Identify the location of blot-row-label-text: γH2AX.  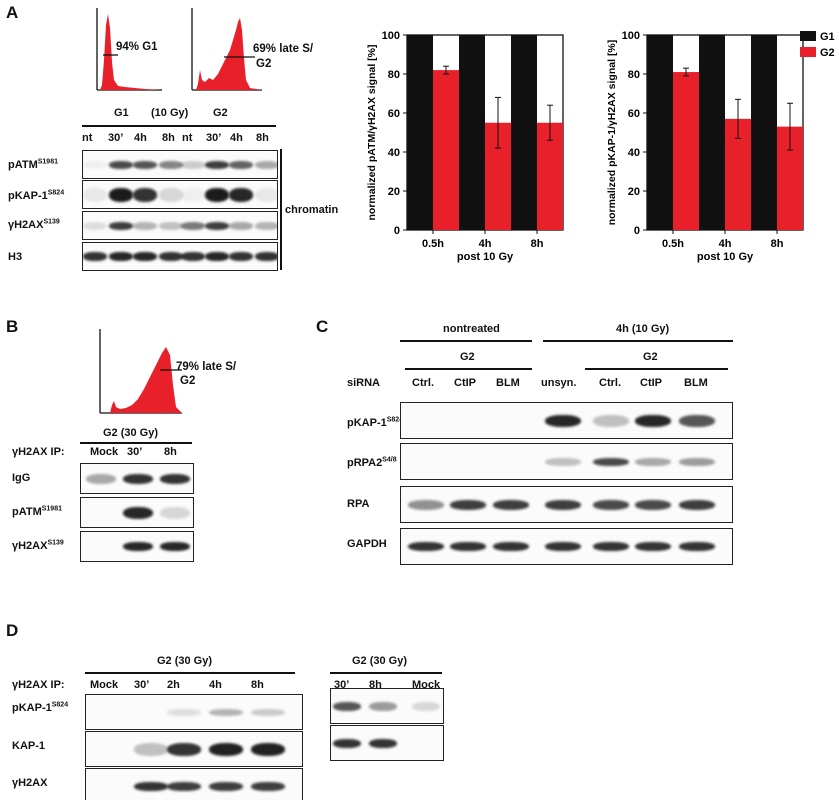
(30, 546).